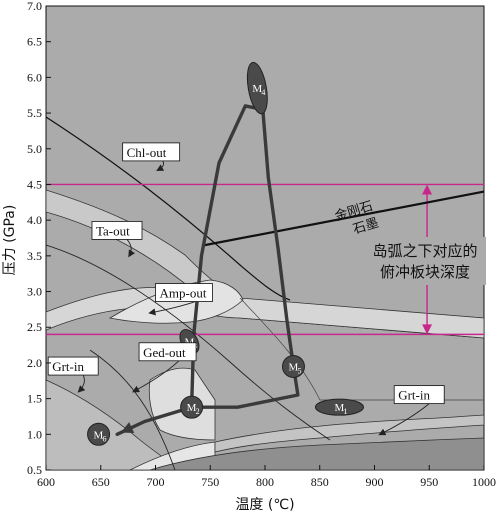 The width and height of the screenshot is (500, 517). What do you see at coordinates (46, 482) in the screenshot?
I see `x-tick-label: 600` at bounding box center [46, 482].